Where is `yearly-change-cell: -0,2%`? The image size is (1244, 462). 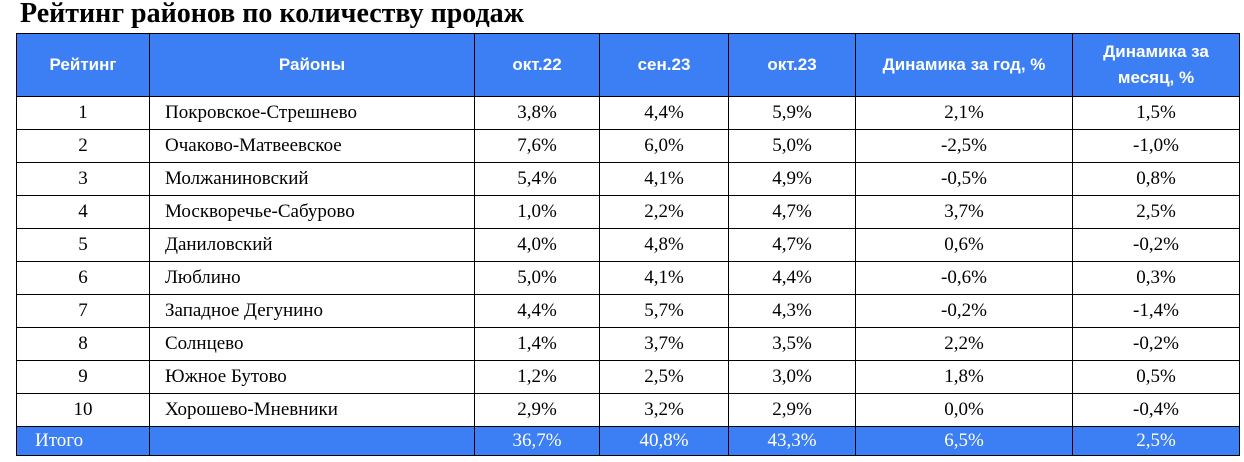 yearly-change-cell: -0,2% is located at coordinates (964, 311).